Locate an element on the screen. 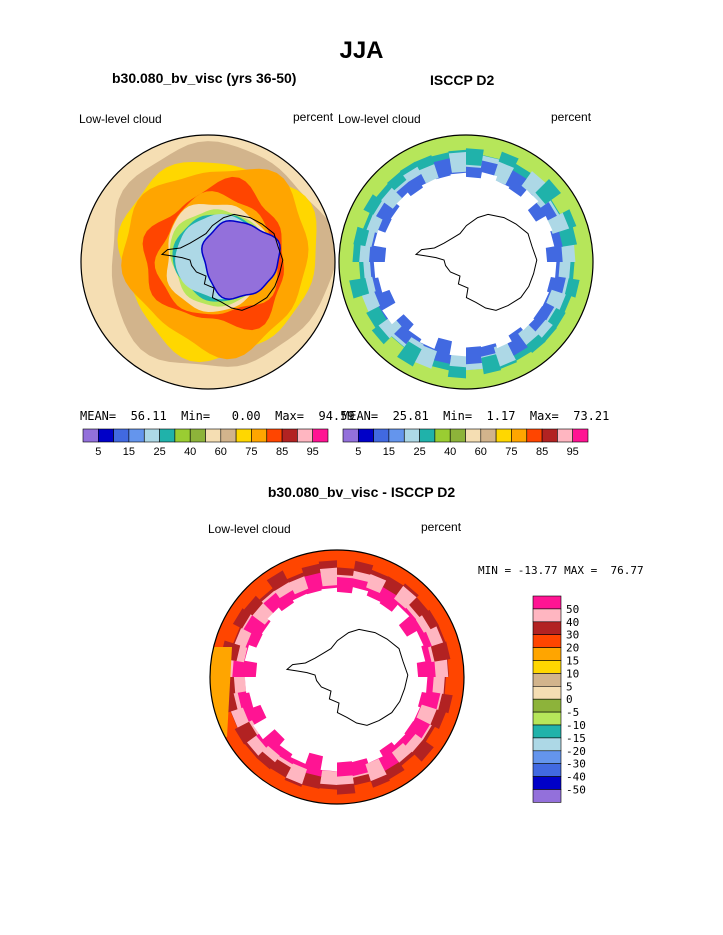 This screenshot has width=723, height=935. panel-2-colorbar-label: 95 is located at coordinates (573, 452).